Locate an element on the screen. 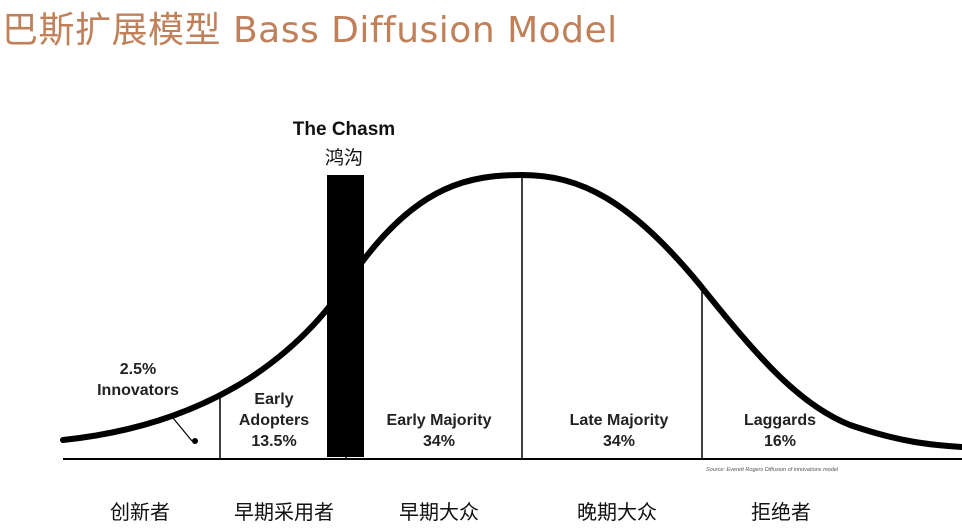 This screenshot has height=530, width=962. early-adopters-cn-label: 早期采用者 is located at coordinates (284, 512).